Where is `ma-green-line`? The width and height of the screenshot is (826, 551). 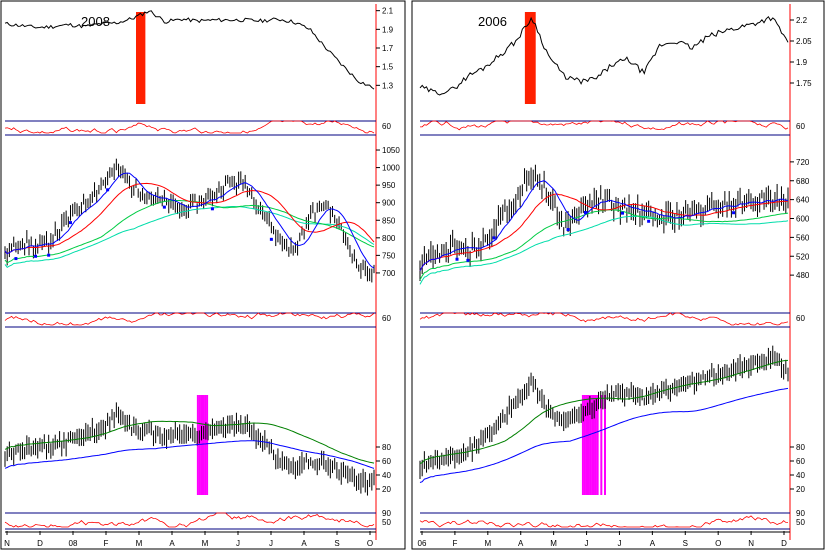
ma-green-line is located at coordinates (604, 245).